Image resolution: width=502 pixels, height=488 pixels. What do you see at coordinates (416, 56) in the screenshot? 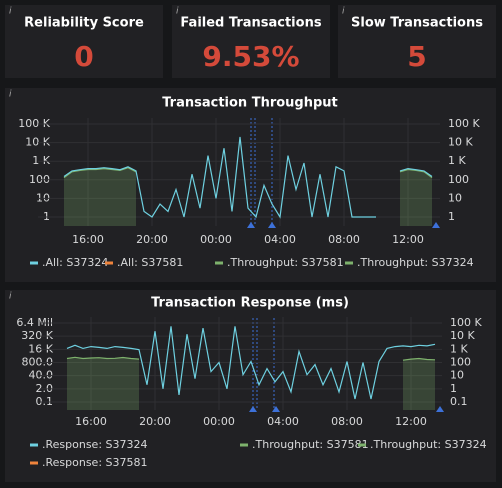
I see `stat-value: 5` at bounding box center [416, 56].